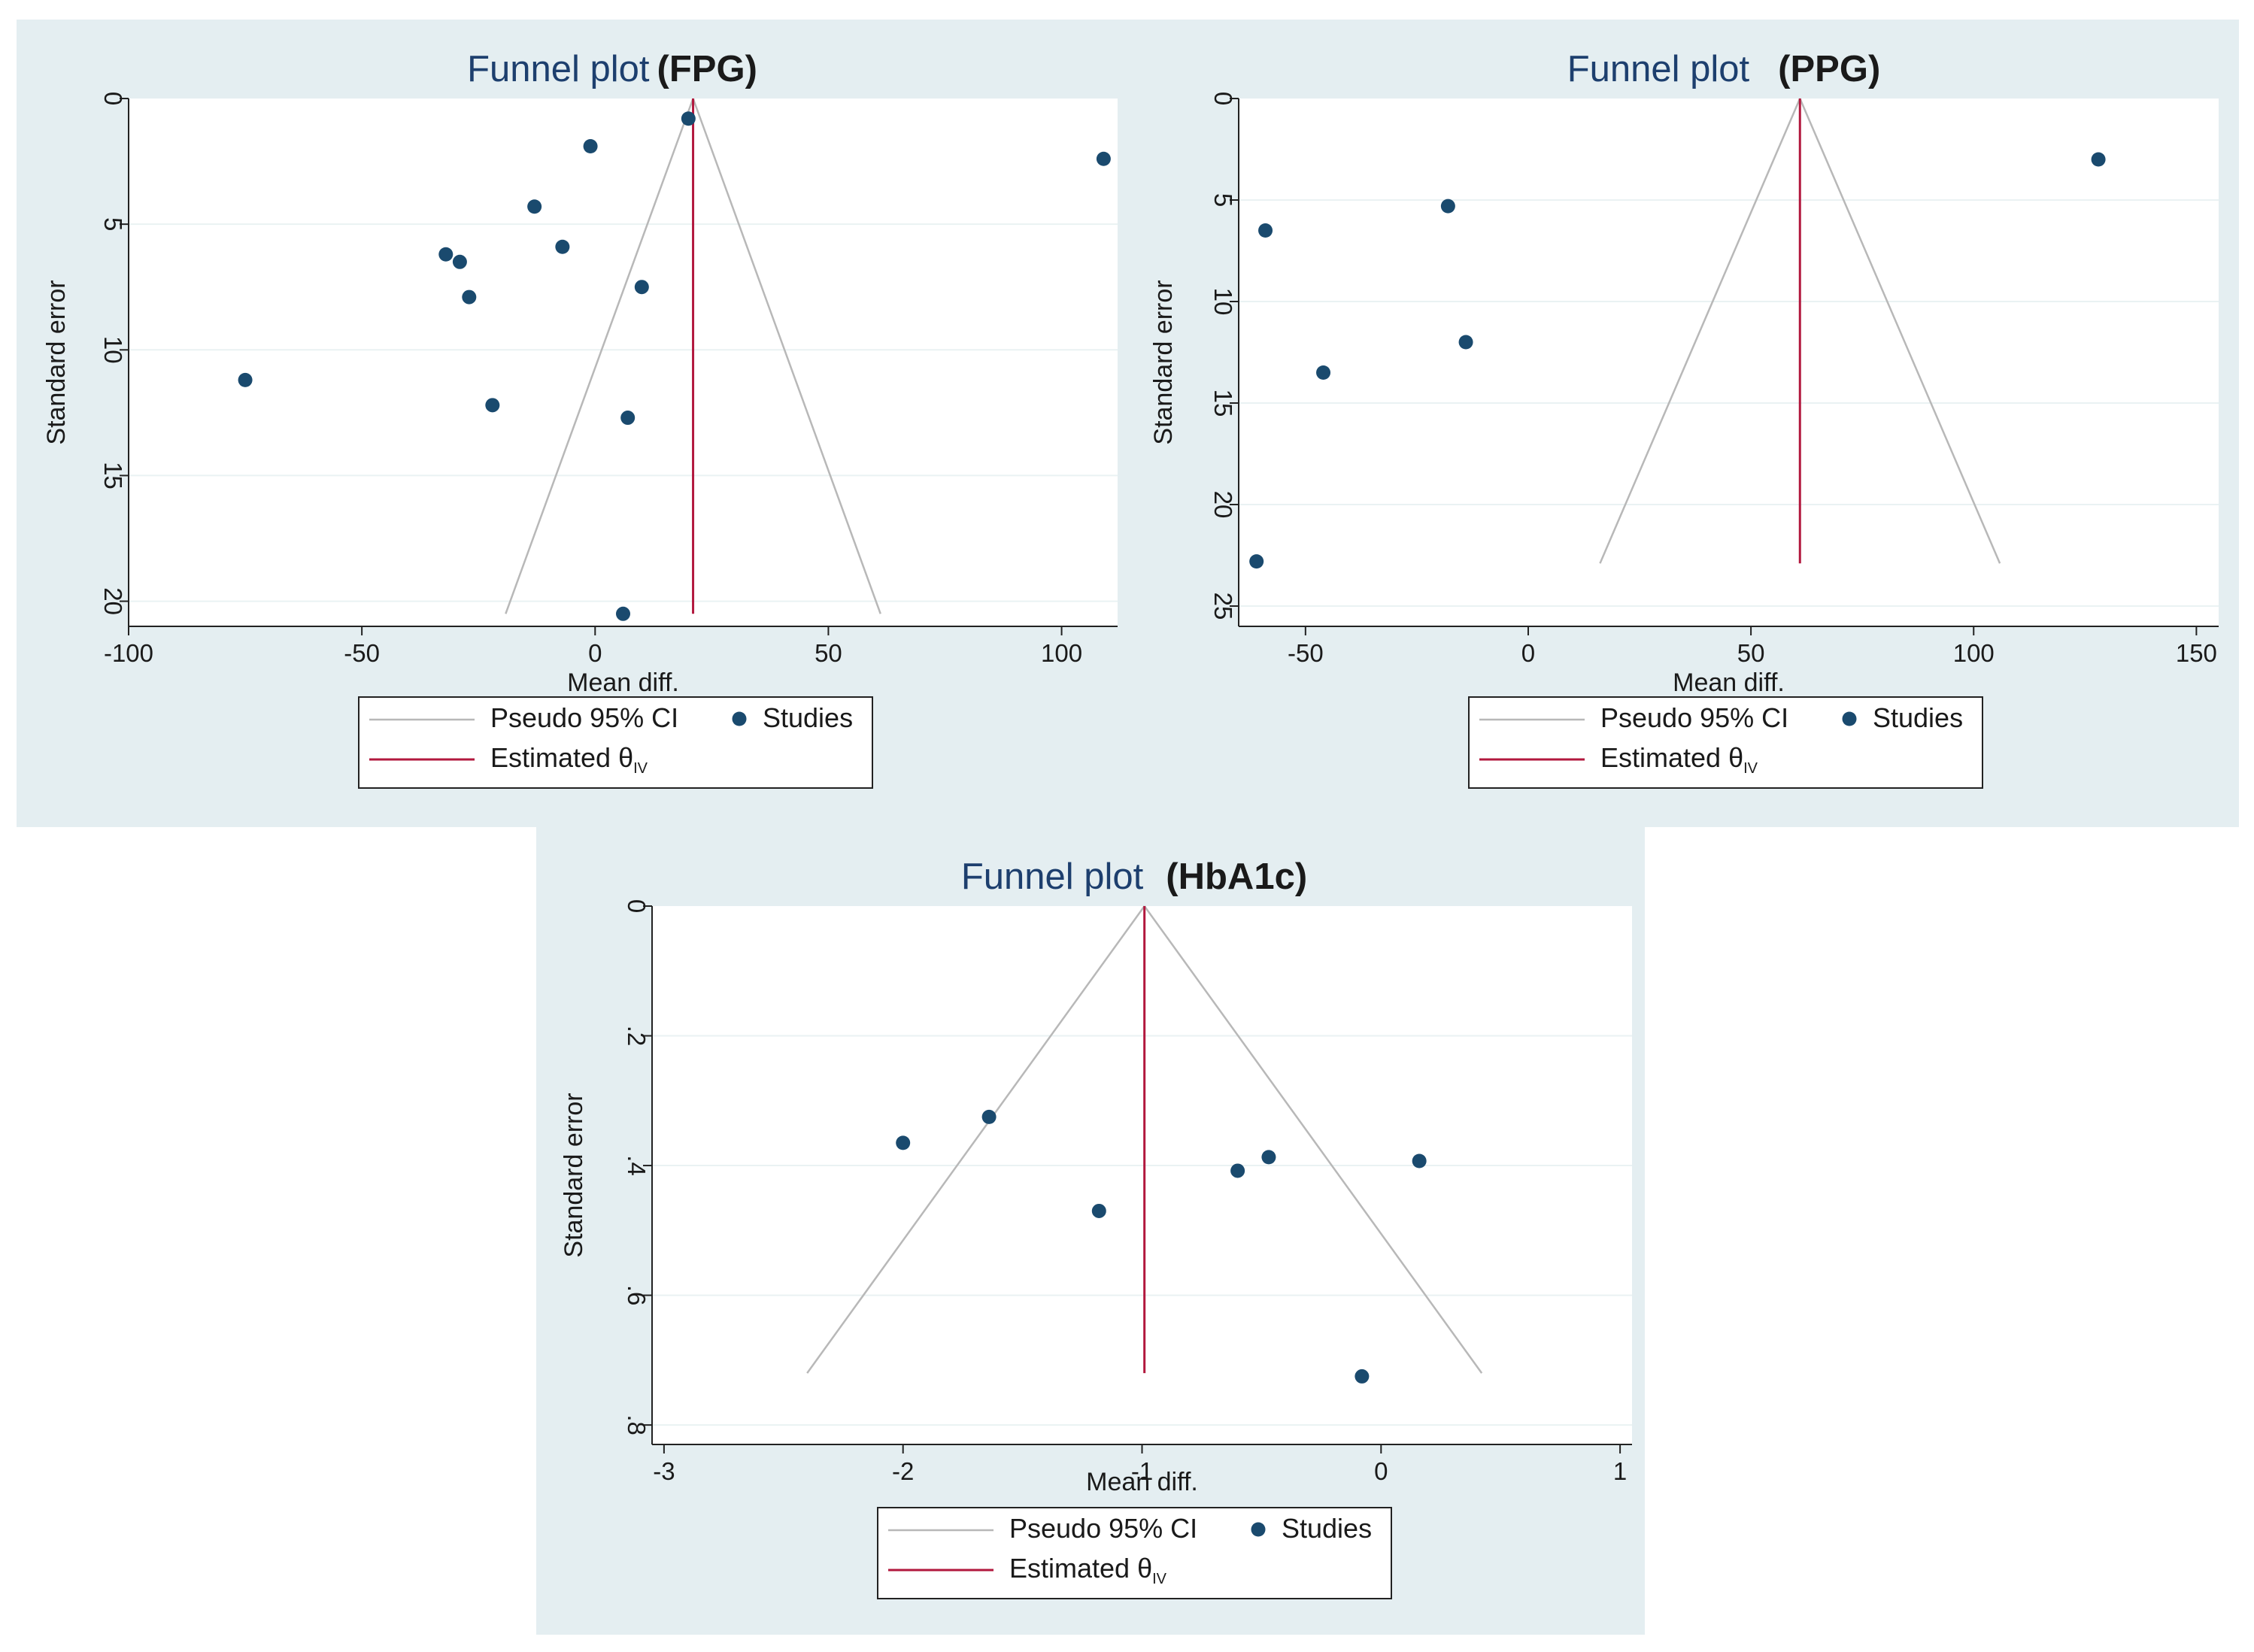 Image resolution: width=2254 pixels, height=1652 pixels. Describe the element at coordinates (1236, 876) in the screenshot. I see `chart-title-suffix: (HbA1c)` at that location.